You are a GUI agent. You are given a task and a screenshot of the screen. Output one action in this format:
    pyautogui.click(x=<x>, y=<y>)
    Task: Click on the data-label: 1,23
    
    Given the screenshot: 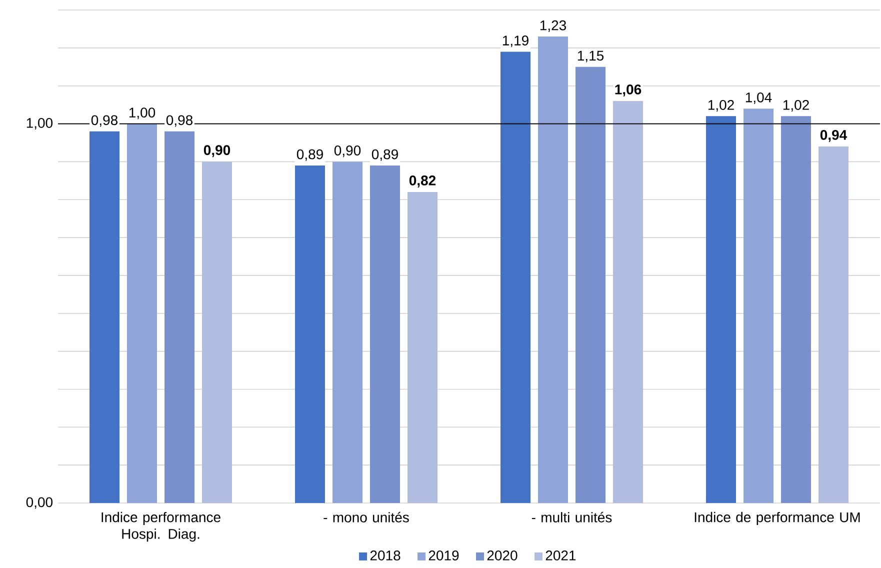 What is the action you would take?
    pyautogui.click(x=553, y=26)
    